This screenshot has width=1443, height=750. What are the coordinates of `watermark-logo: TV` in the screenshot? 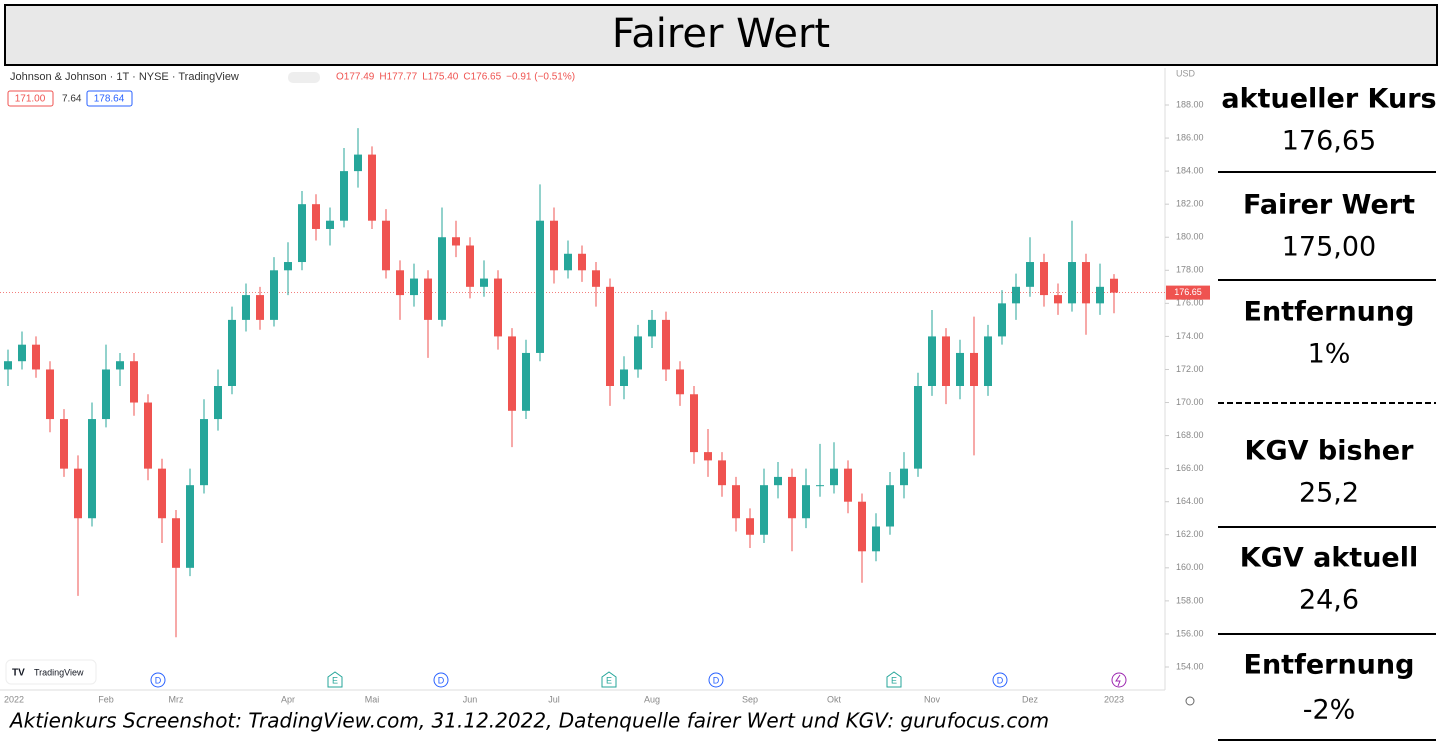 It's located at (51, 672).